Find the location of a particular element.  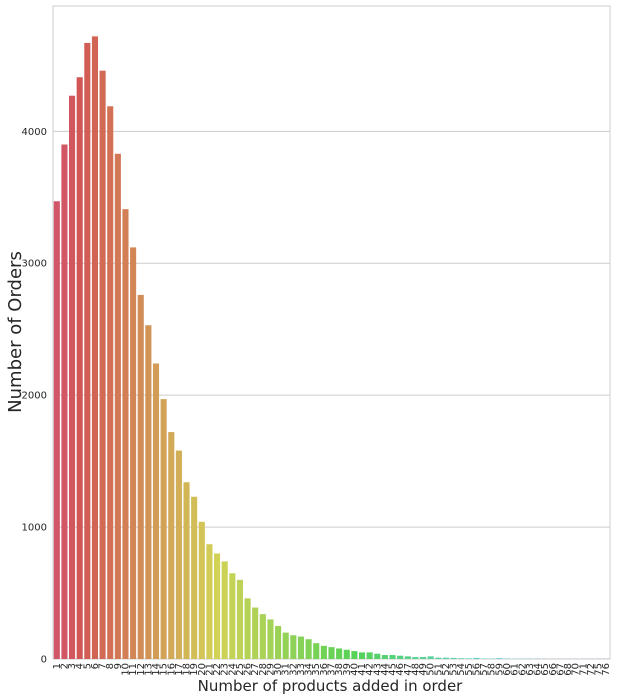

x-tick-label: 42 is located at coordinates (370, 669).